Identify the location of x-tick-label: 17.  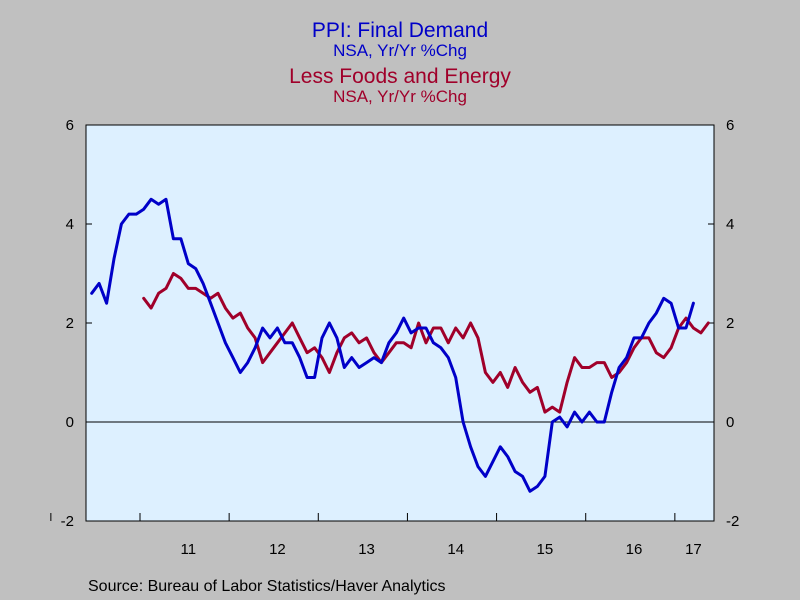
(693, 549).